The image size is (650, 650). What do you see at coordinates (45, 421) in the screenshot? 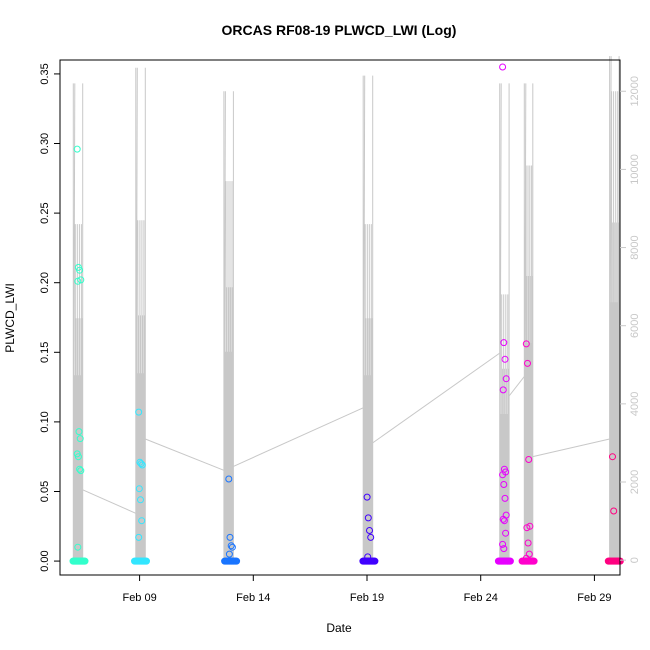
I see `y-tick-label: 0.10` at bounding box center [45, 421].